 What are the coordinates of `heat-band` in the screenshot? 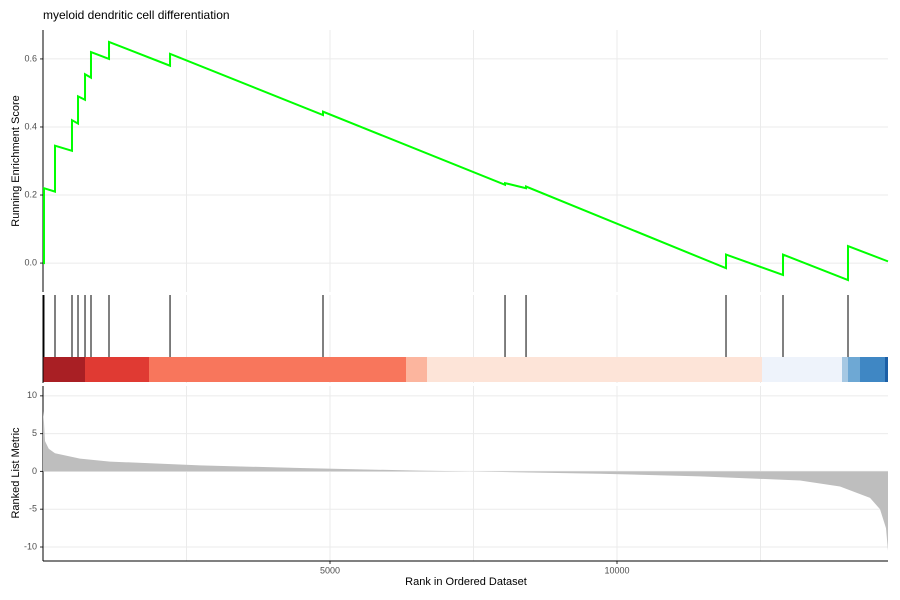 It's located at (465, 369).